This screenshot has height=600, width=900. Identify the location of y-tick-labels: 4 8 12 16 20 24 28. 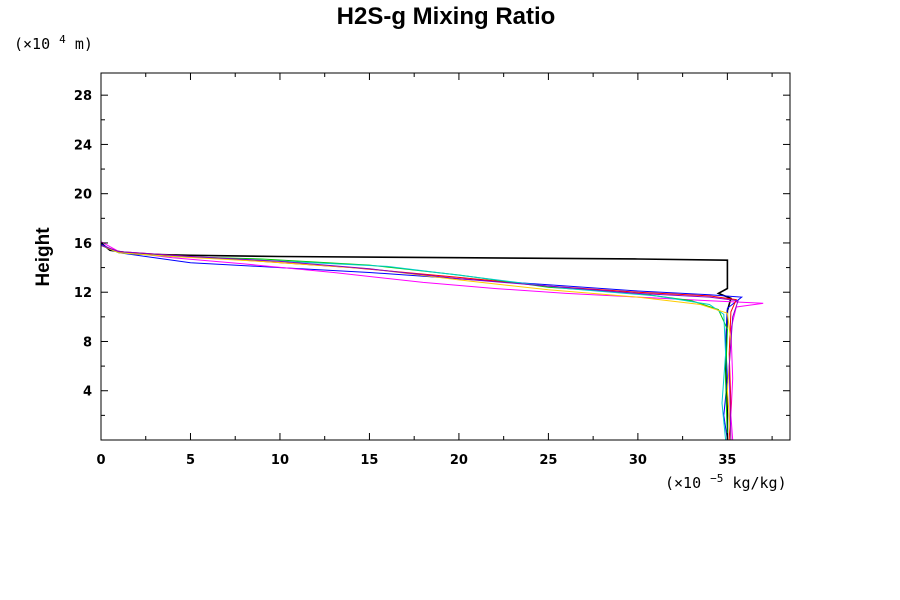
(83, 244).